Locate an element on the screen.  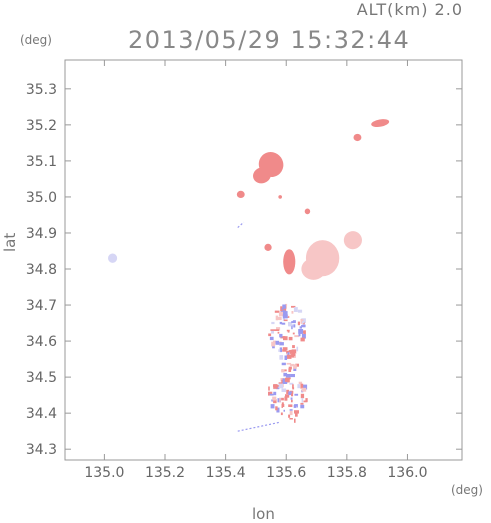
y-tick-label: 35.0 is located at coordinates (41, 198).